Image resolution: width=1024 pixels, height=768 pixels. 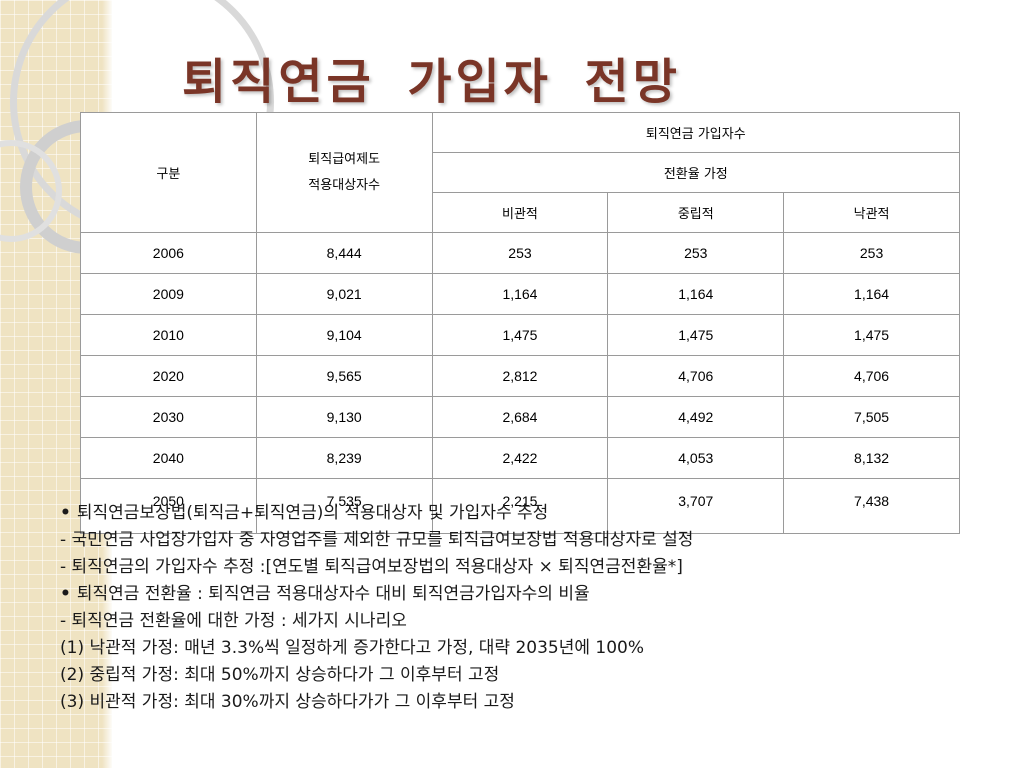 I want to click on cell-eligible: 8,239, so click(x=344, y=458).